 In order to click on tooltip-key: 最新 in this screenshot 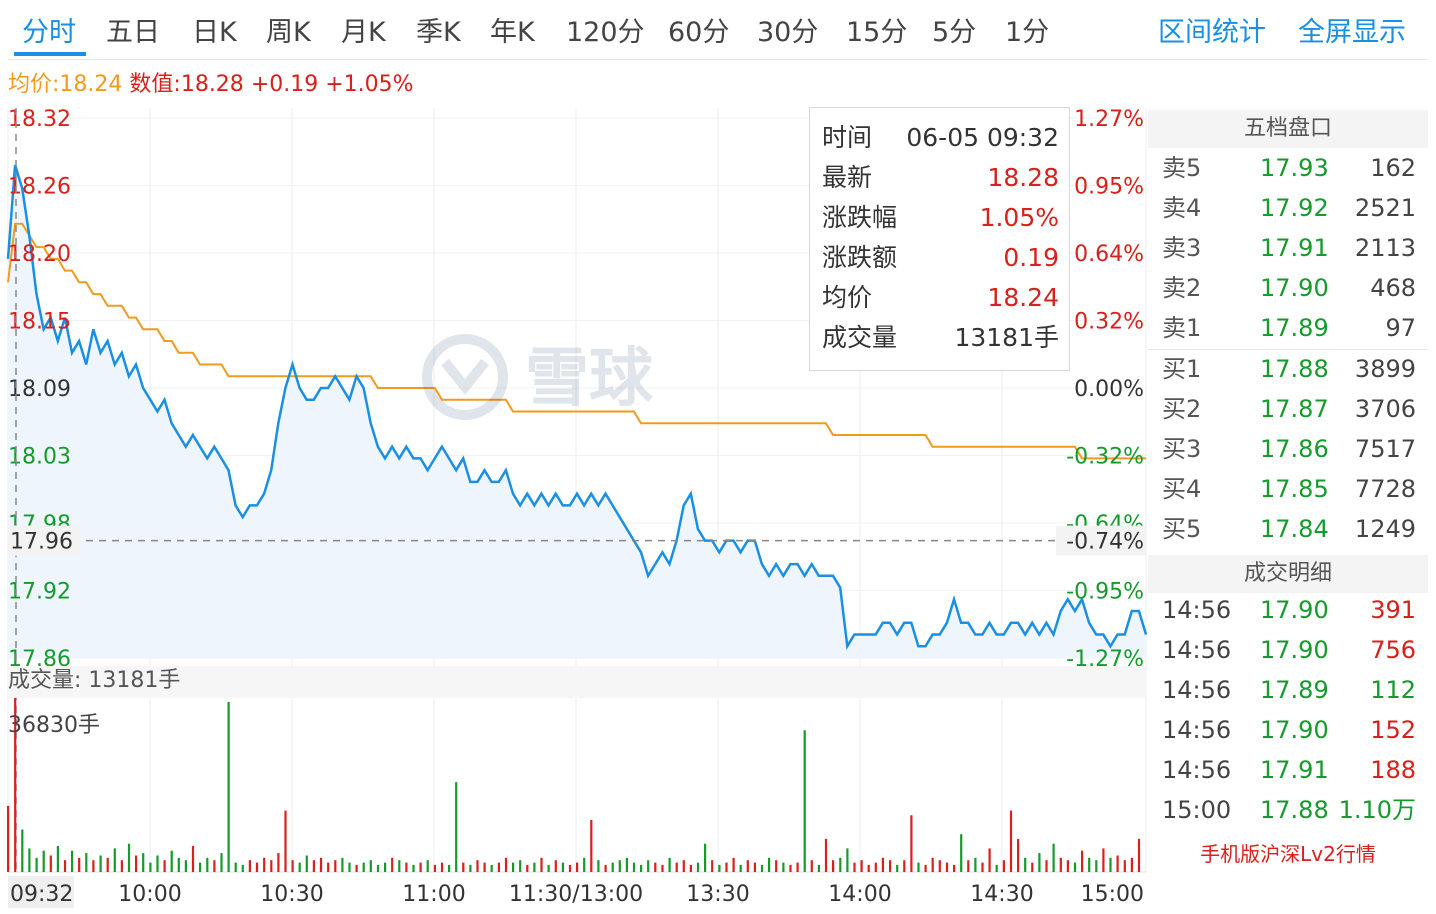, I will do `click(847, 177)`.